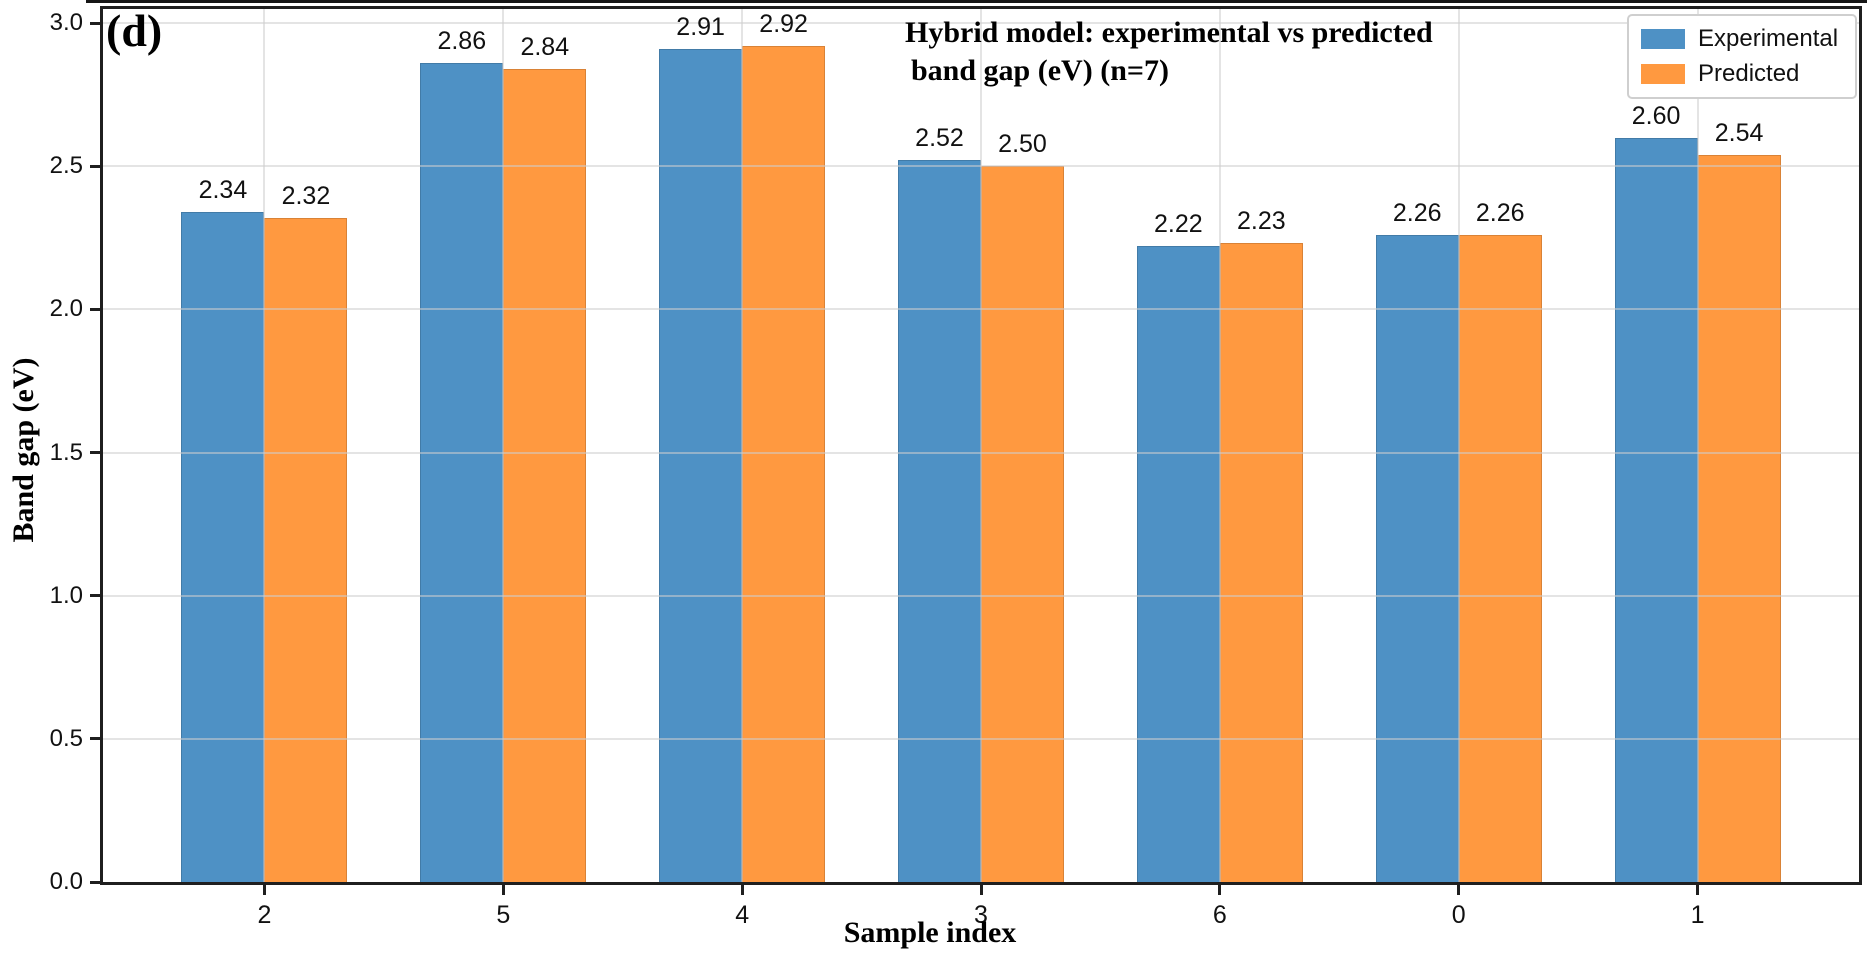  Describe the element at coordinates (1169, 32) in the screenshot. I see `chart-title-line1: Hybrid model: experimental vs predicted` at that location.